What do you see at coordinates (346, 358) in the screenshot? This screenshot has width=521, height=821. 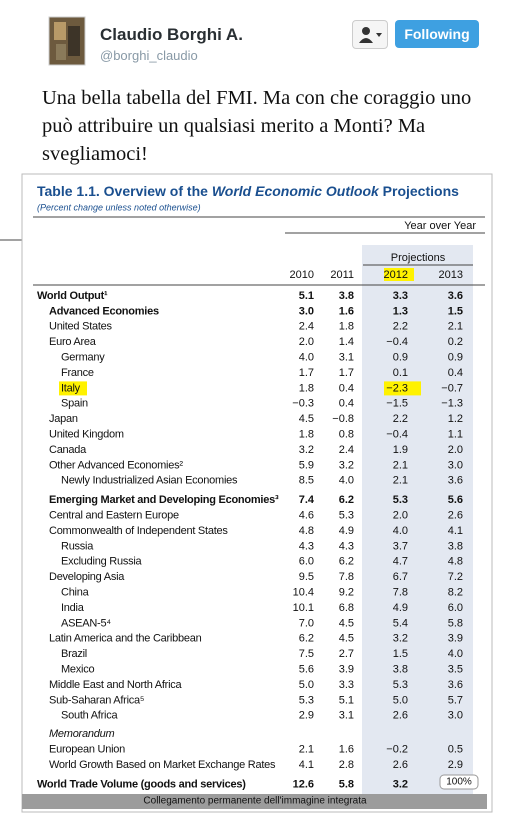 I see `cell-value: 3.1` at bounding box center [346, 358].